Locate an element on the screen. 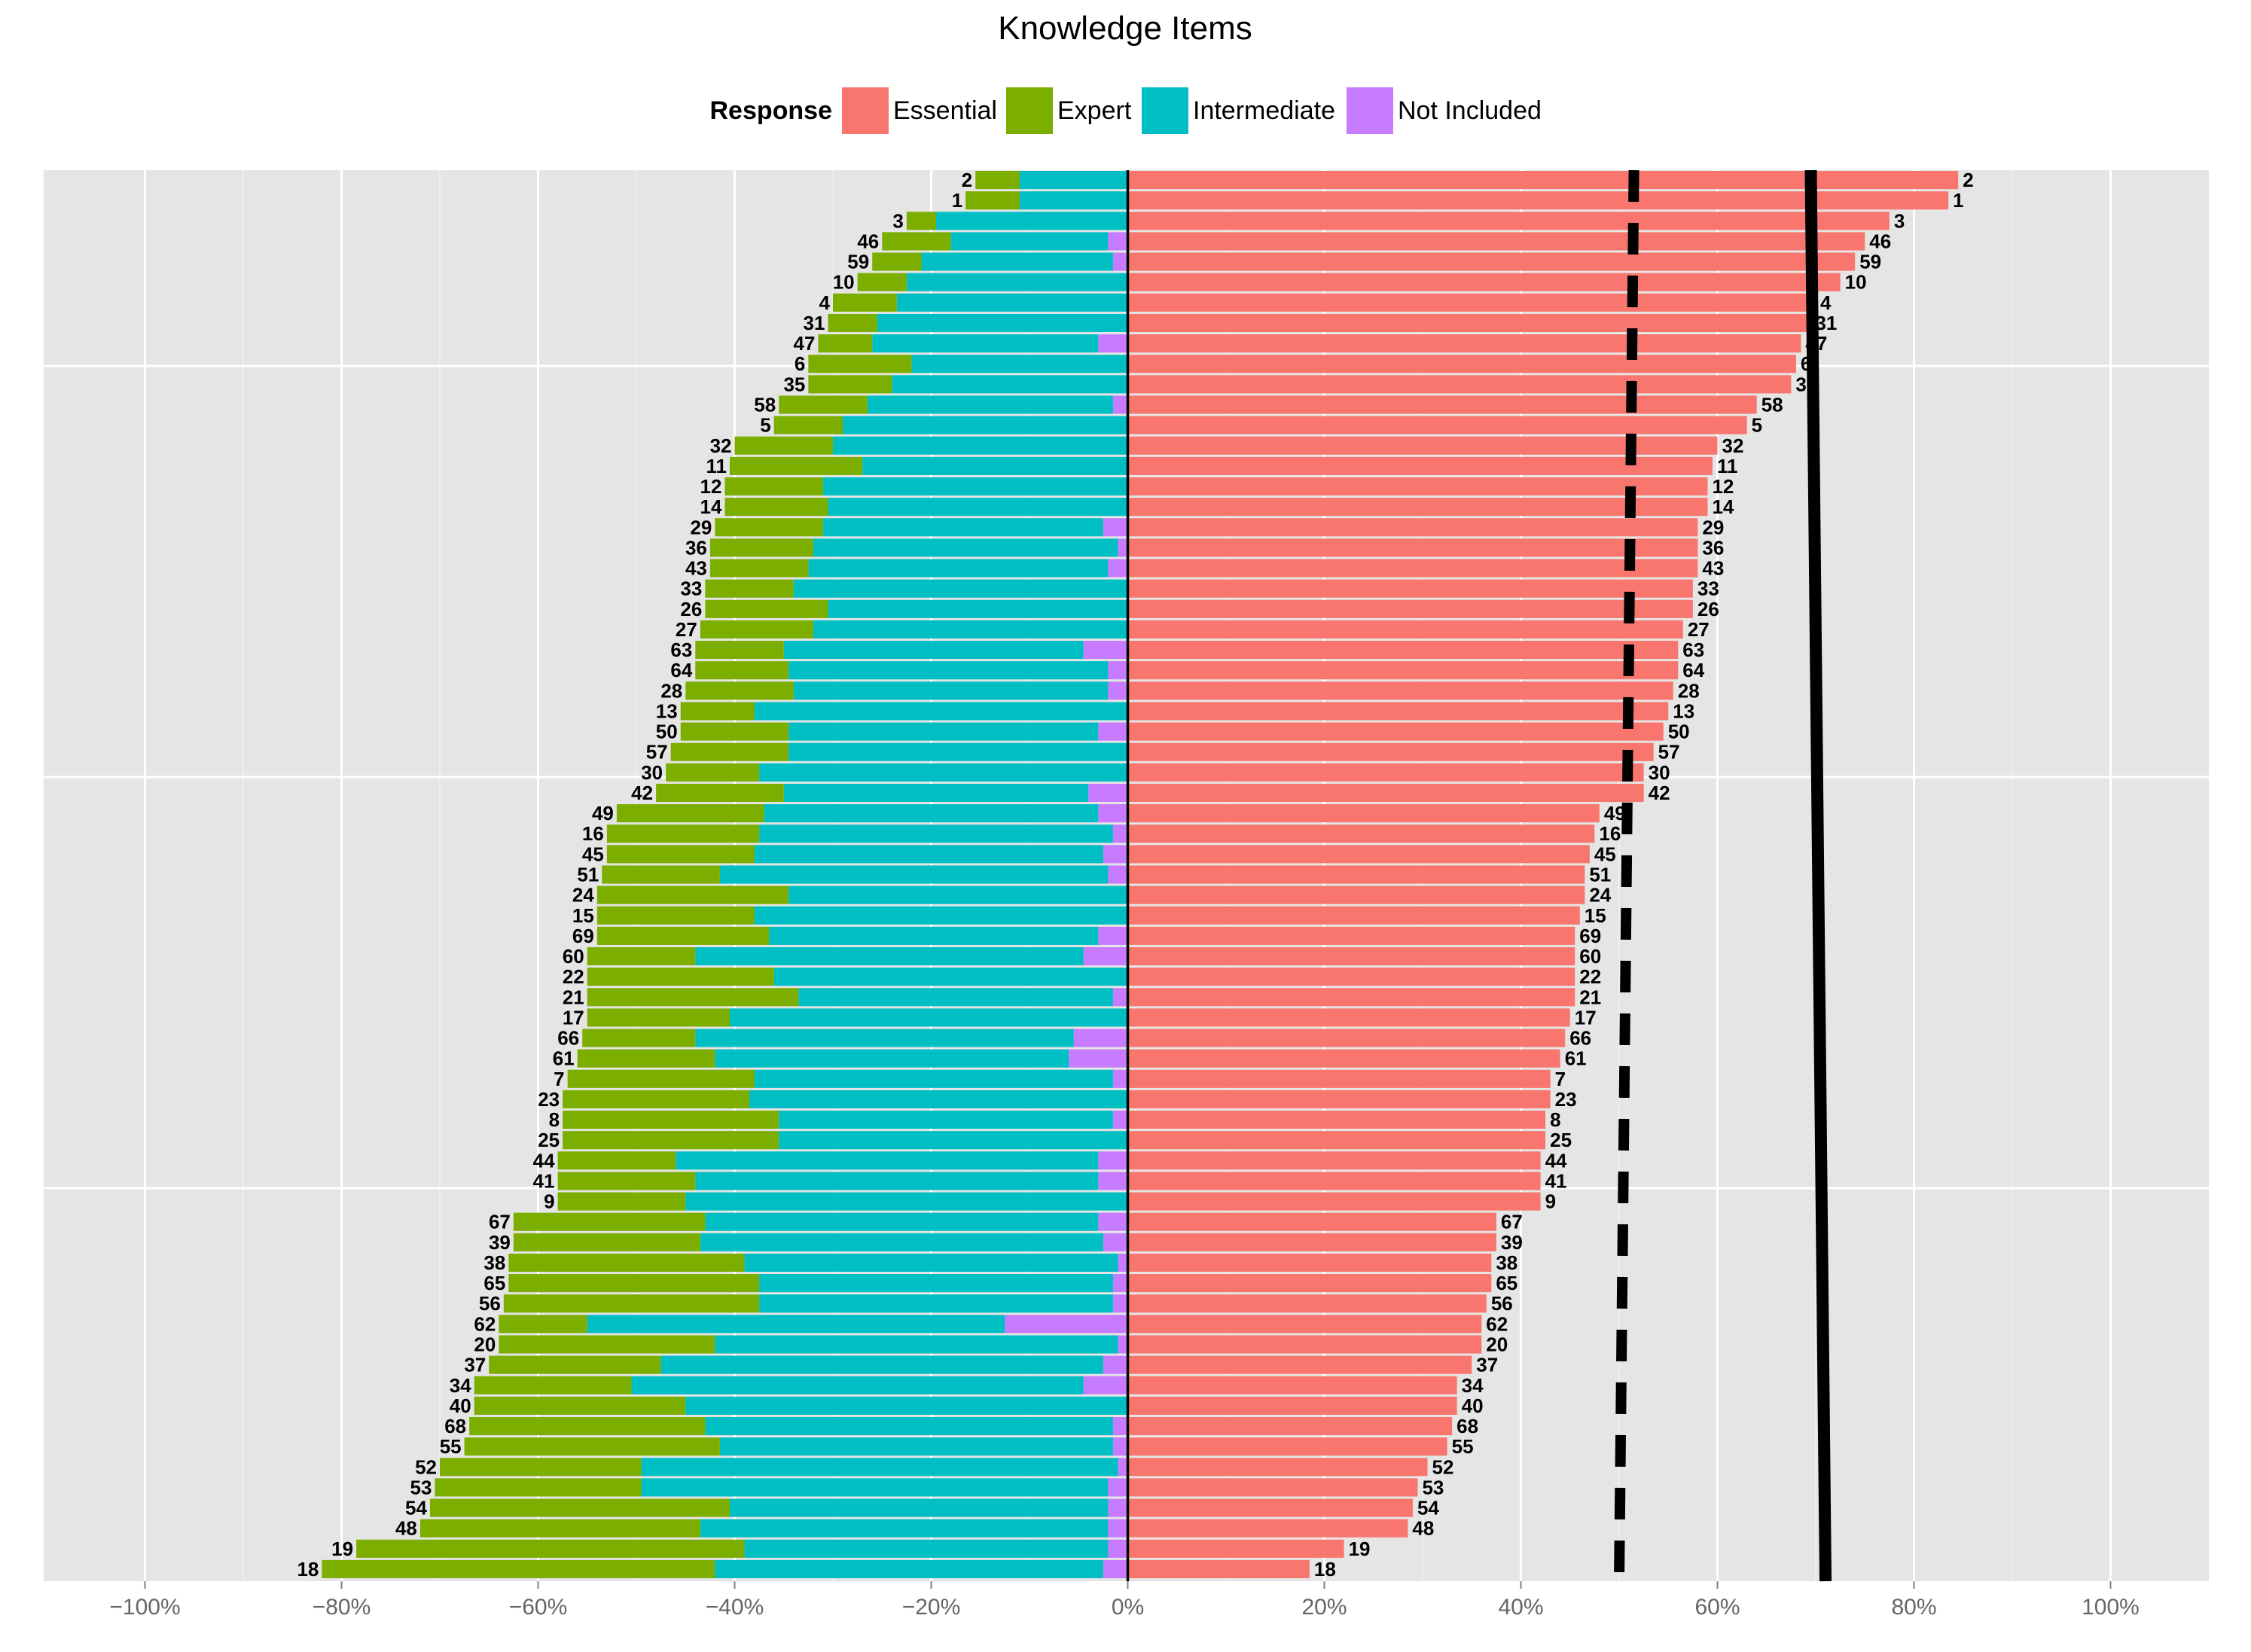 Image resolution: width=2251 pixels, height=1652 pixels. item-label-left: 34 is located at coordinates (460, 1385).